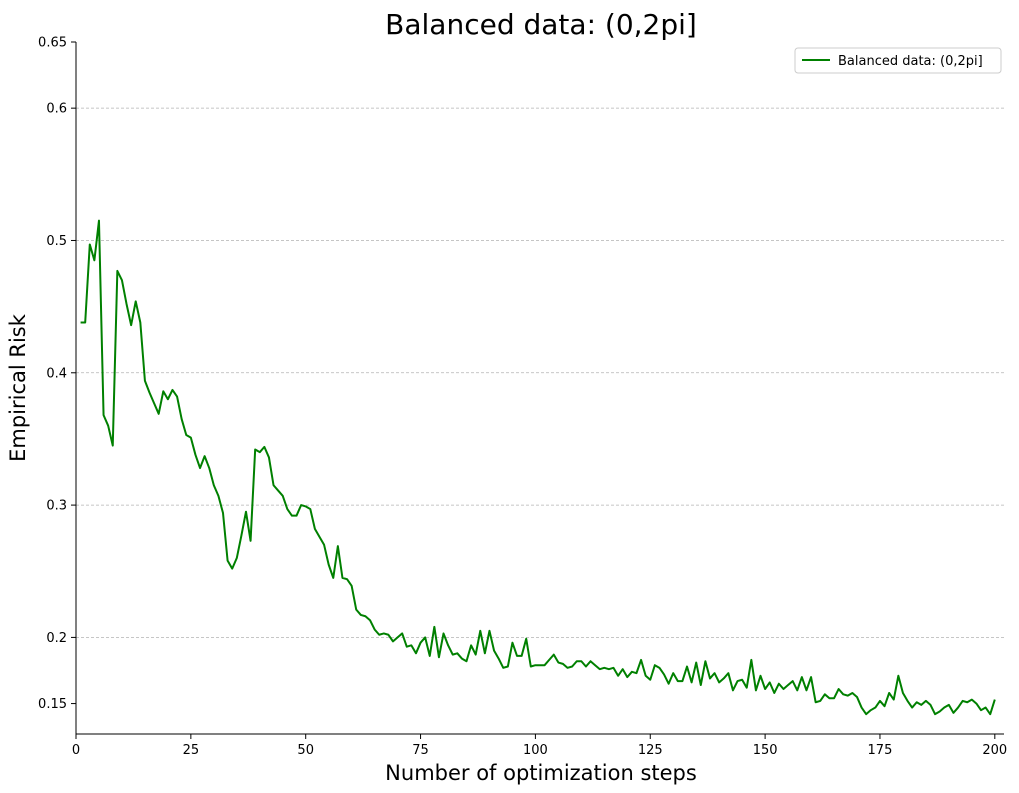 Image resolution: width=1019 pixels, height=793 pixels. I want to click on y-tick-label: 0.15, so click(52, 704).